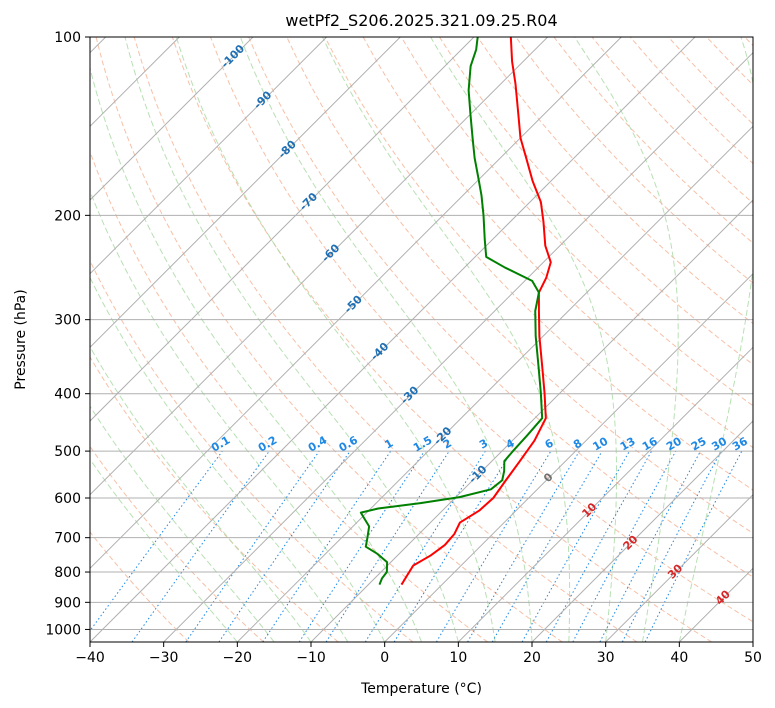  I want to click on mixing-ratio-label: 1, so click(388, 444).